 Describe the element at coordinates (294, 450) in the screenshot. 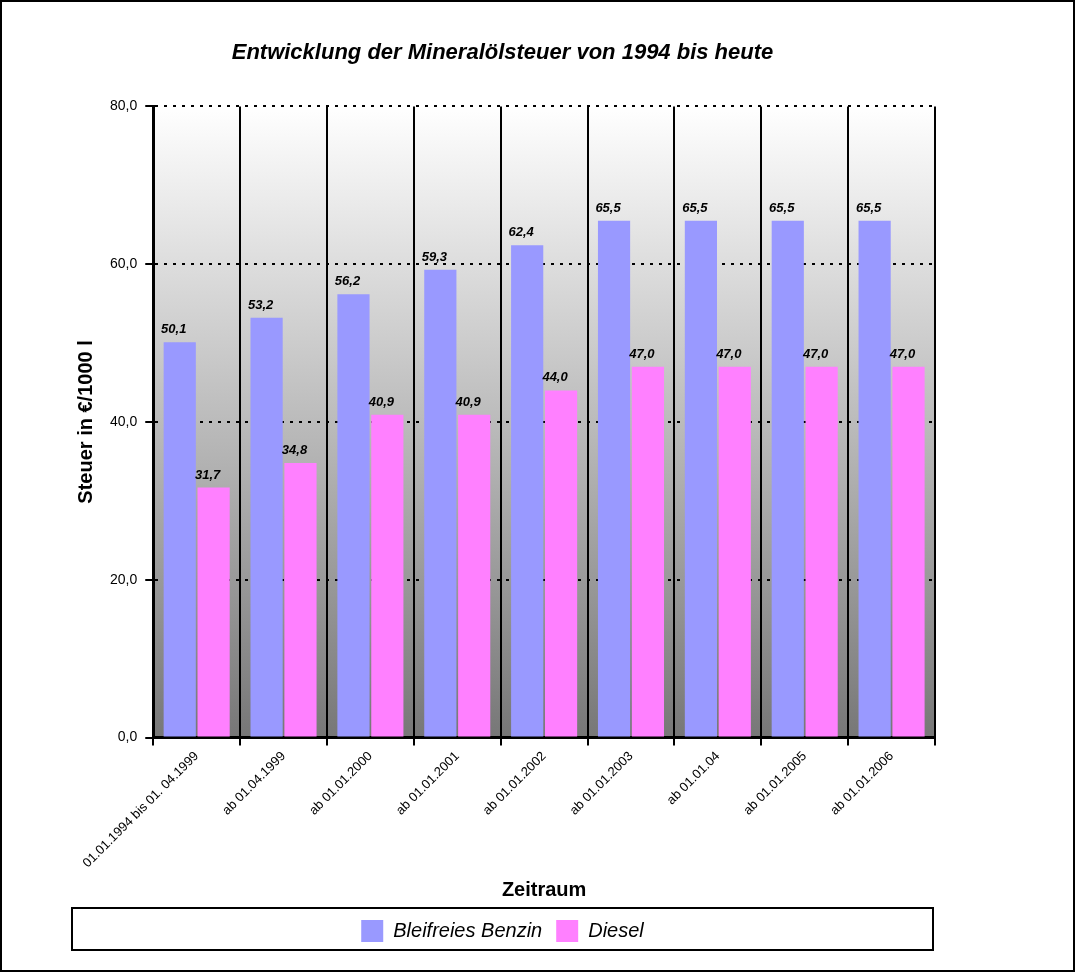

I see `data-label: 34,8` at that location.